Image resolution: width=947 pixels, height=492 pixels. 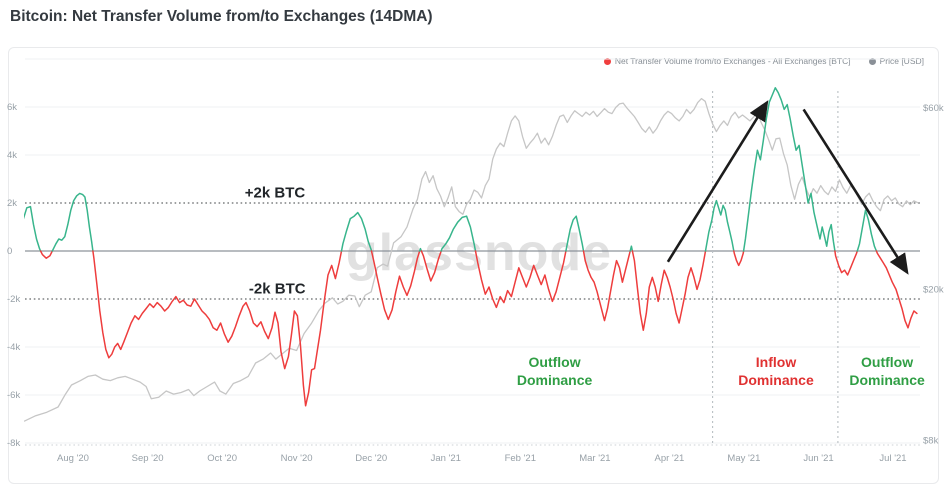 What do you see at coordinates (892, 458) in the screenshot?
I see `x-axis-label: Jul '21` at bounding box center [892, 458].